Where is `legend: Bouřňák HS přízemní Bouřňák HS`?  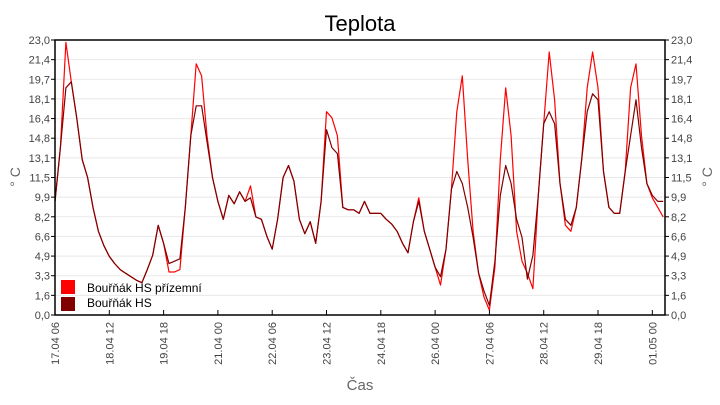
legend: Bouřňák HS přízemní Bouřňák HS is located at coordinates (131, 295).